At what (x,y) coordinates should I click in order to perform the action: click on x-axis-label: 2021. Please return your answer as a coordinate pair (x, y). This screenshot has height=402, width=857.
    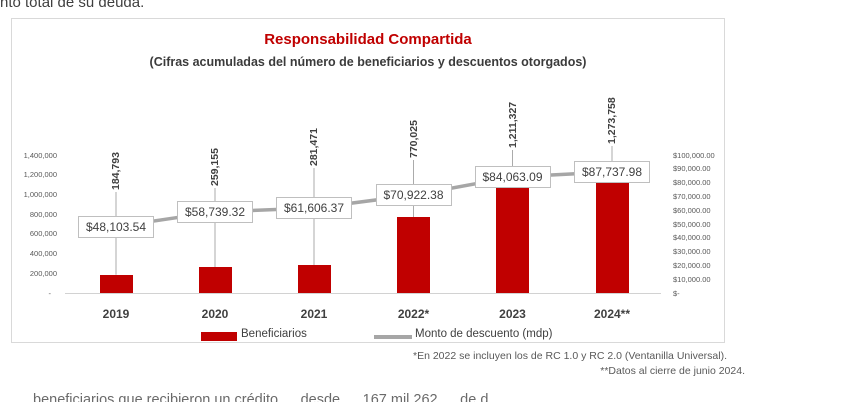
    Looking at the image, I should click on (314, 314).